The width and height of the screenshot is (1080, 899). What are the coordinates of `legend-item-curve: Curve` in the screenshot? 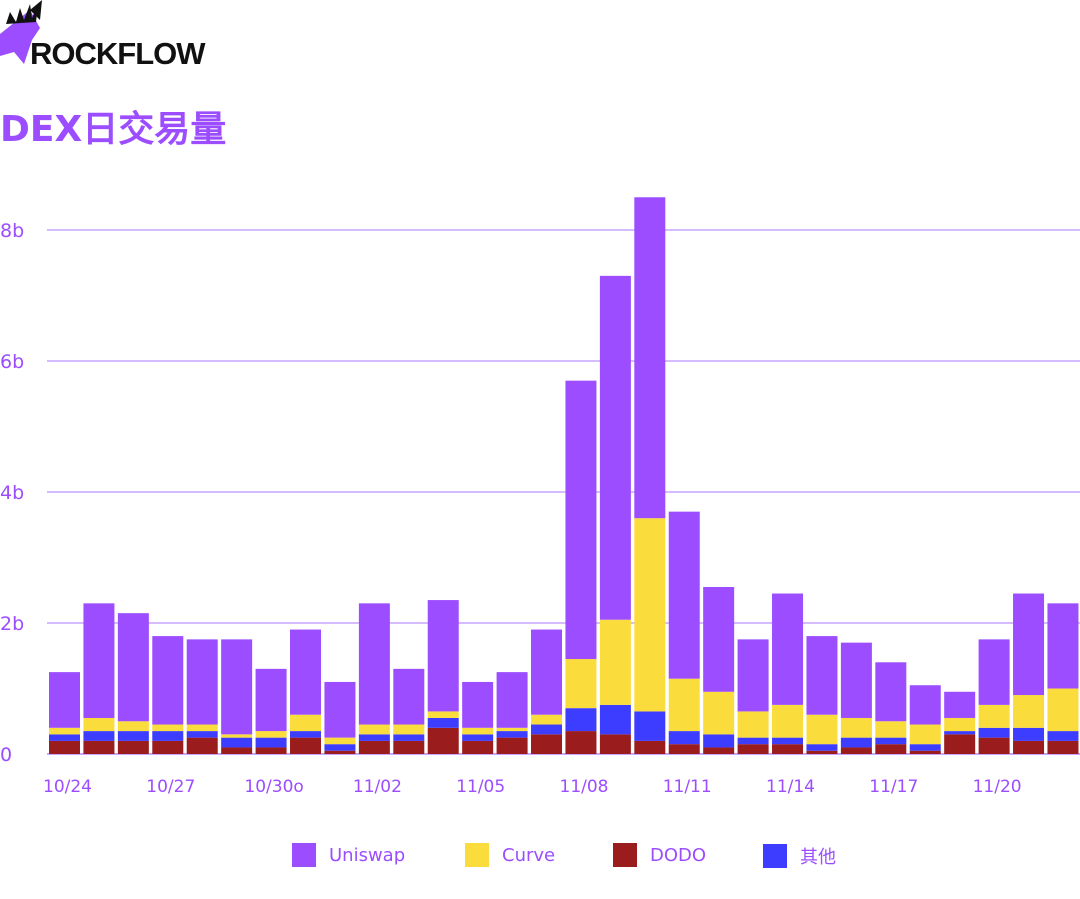 It's located at (510, 855).